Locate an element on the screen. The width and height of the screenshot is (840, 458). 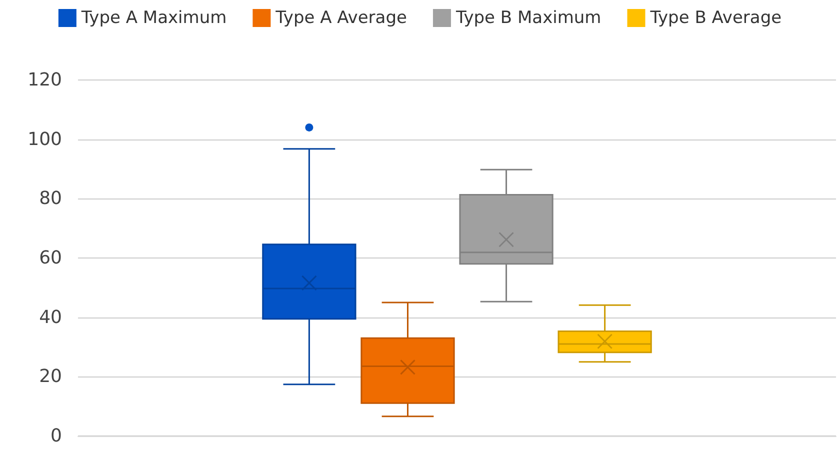
legend-label: Type A Maximum is located at coordinates (153, 18).